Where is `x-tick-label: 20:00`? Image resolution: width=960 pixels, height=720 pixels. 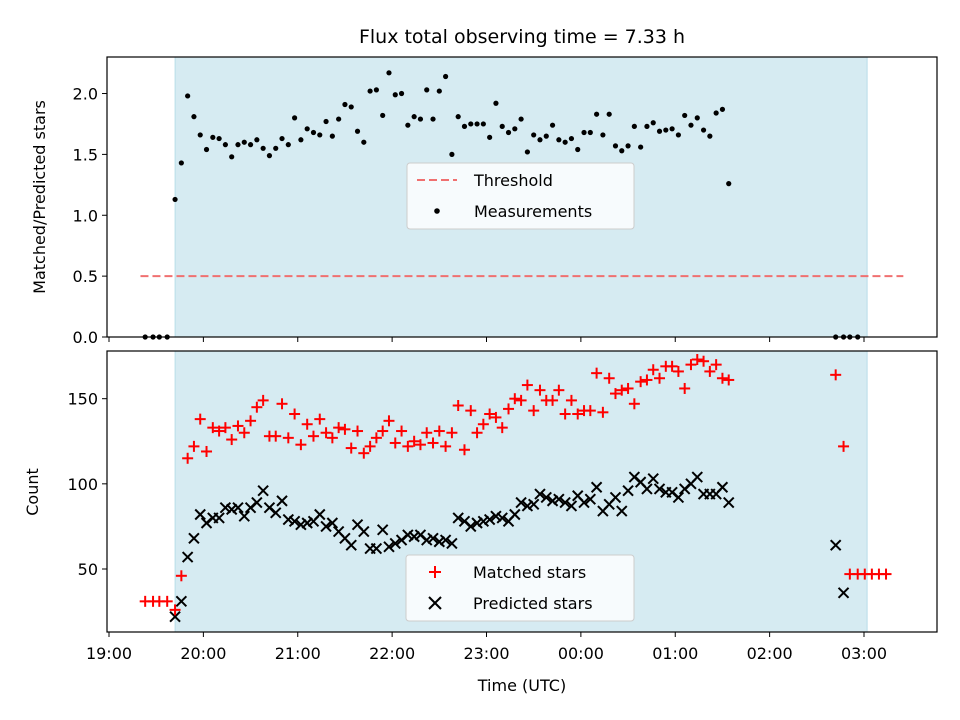
x-tick-label: 20:00 is located at coordinates (203, 653).